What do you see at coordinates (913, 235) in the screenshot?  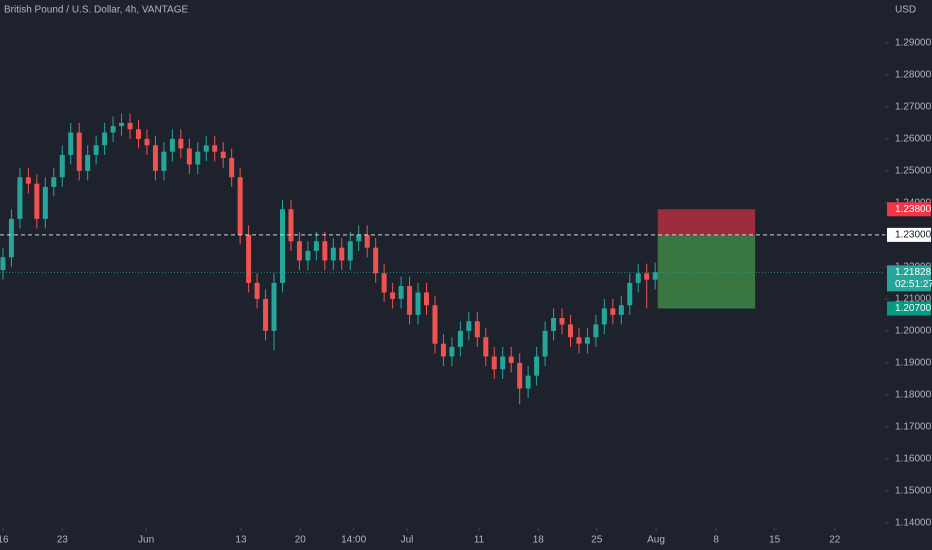 I see `level-label: 1.23000` at bounding box center [913, 235].